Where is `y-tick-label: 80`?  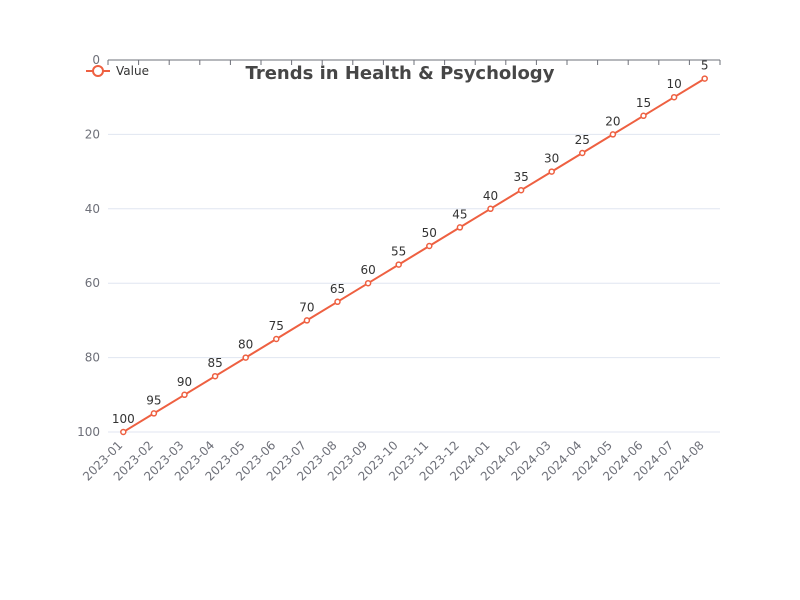 y-tick-label: 80 is located at coordinates (92, 358).